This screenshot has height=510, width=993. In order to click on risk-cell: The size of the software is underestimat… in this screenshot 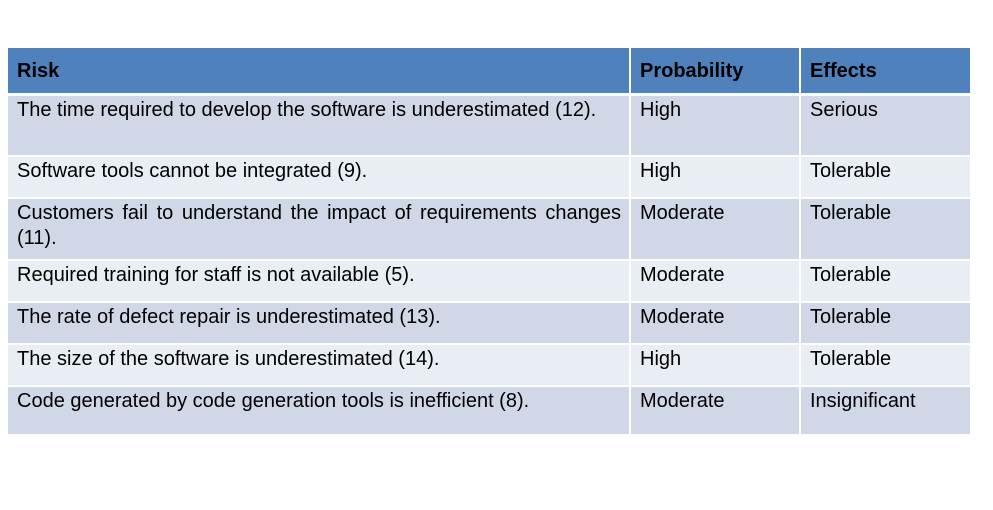, I will do `click(319, 365)`.